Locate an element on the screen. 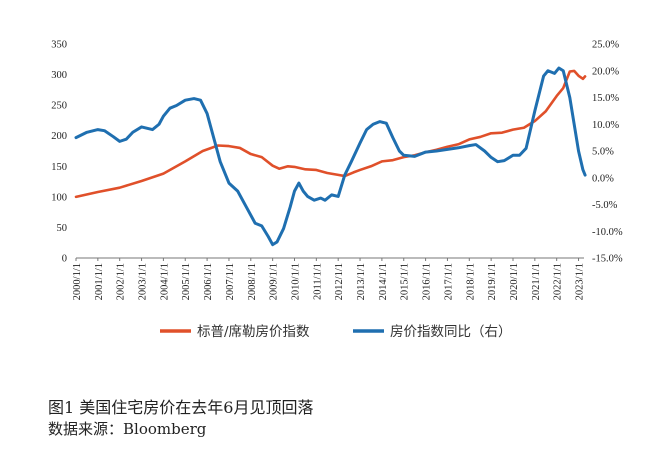  x-tick-label: 2014/1/1 is located at coordinates (383, 281).